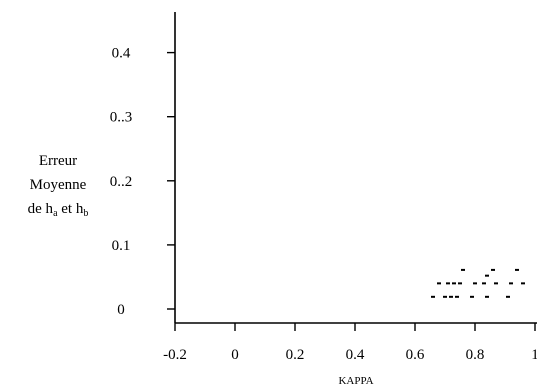 The image size is (537, 391). I want to click on y-axis-label-line-2: Moyenne, so click(58, 185).